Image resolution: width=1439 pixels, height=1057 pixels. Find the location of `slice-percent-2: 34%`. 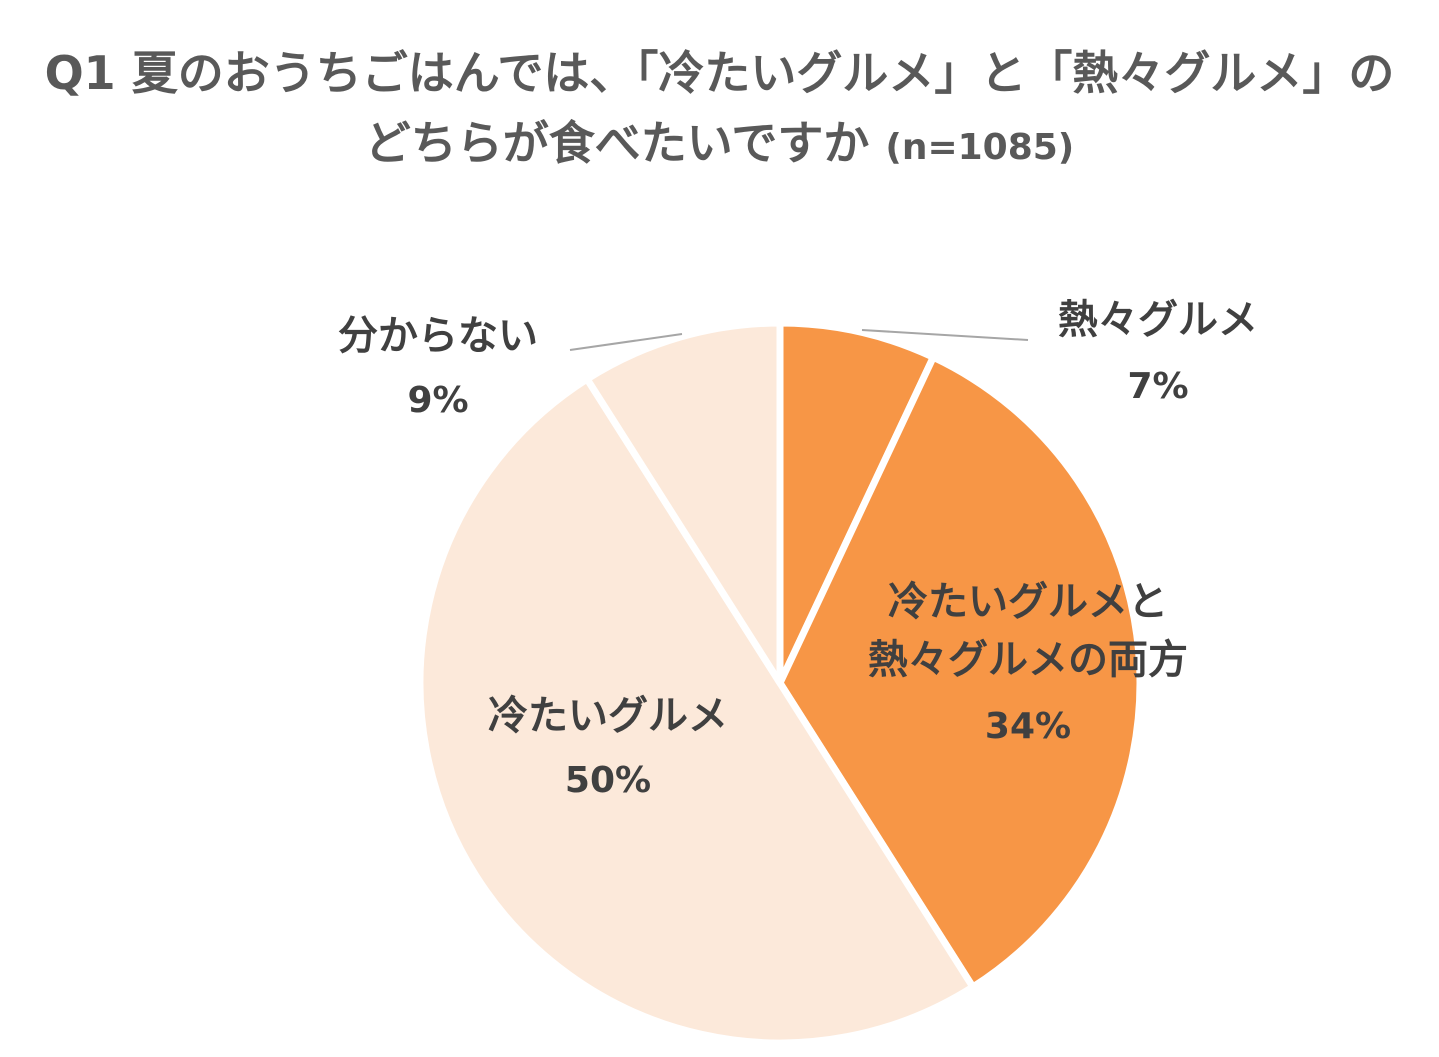

slice-percent-2: 34% is located at coordinates (1028, 726).